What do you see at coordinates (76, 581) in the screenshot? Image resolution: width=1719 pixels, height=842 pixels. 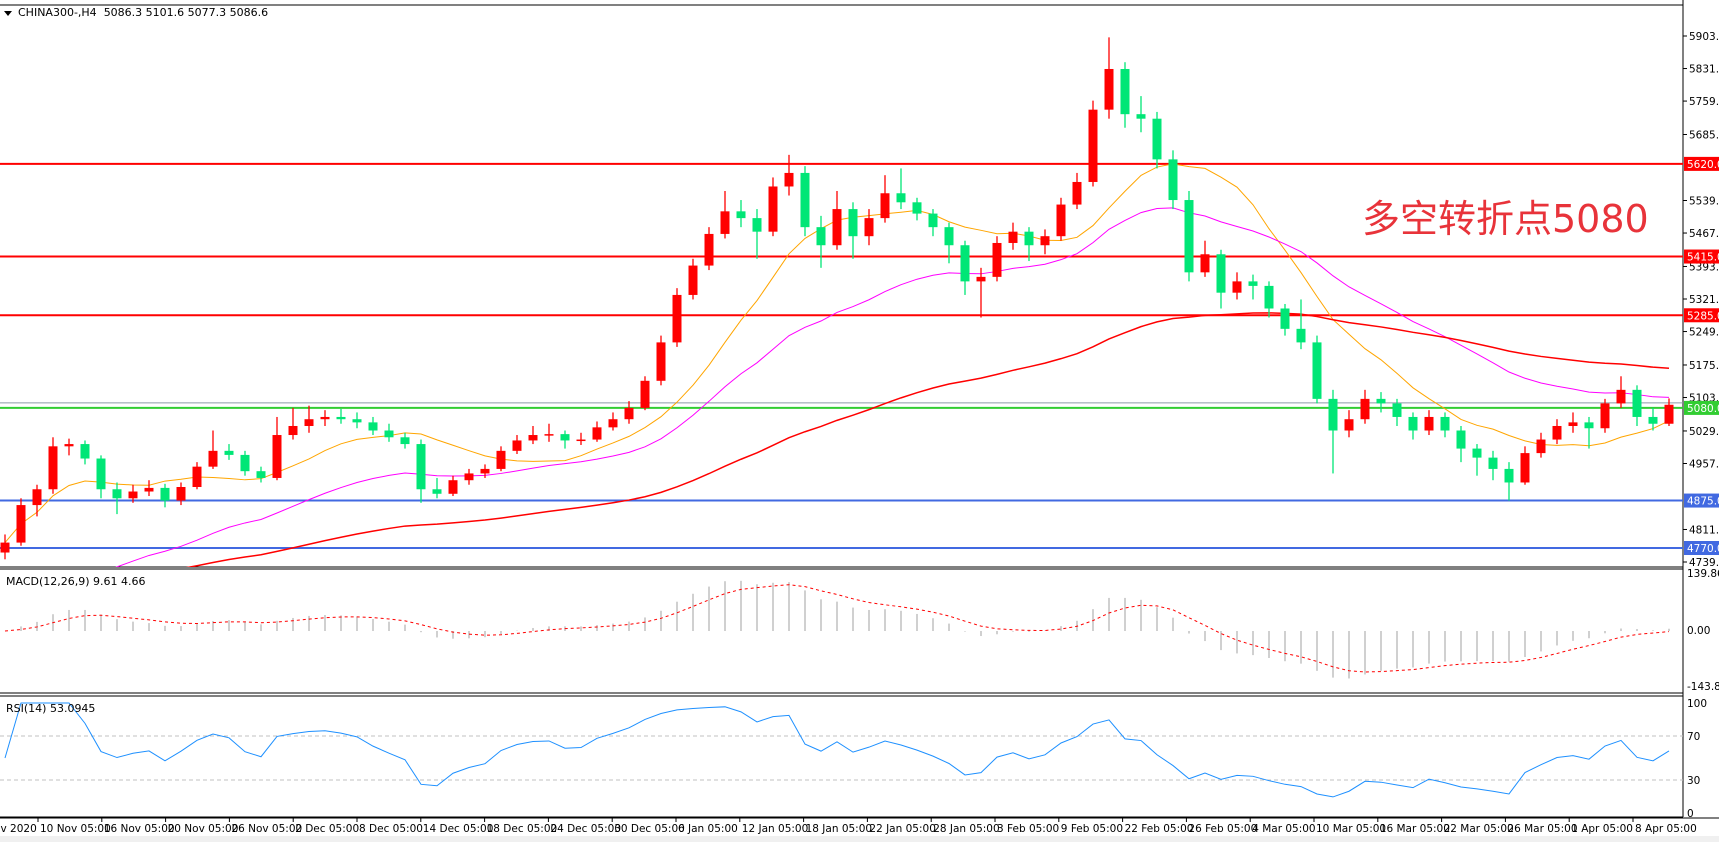 I see `macd-label: MACD(12,26,9) 9.61 4.66` at bounding box center [76, 581].